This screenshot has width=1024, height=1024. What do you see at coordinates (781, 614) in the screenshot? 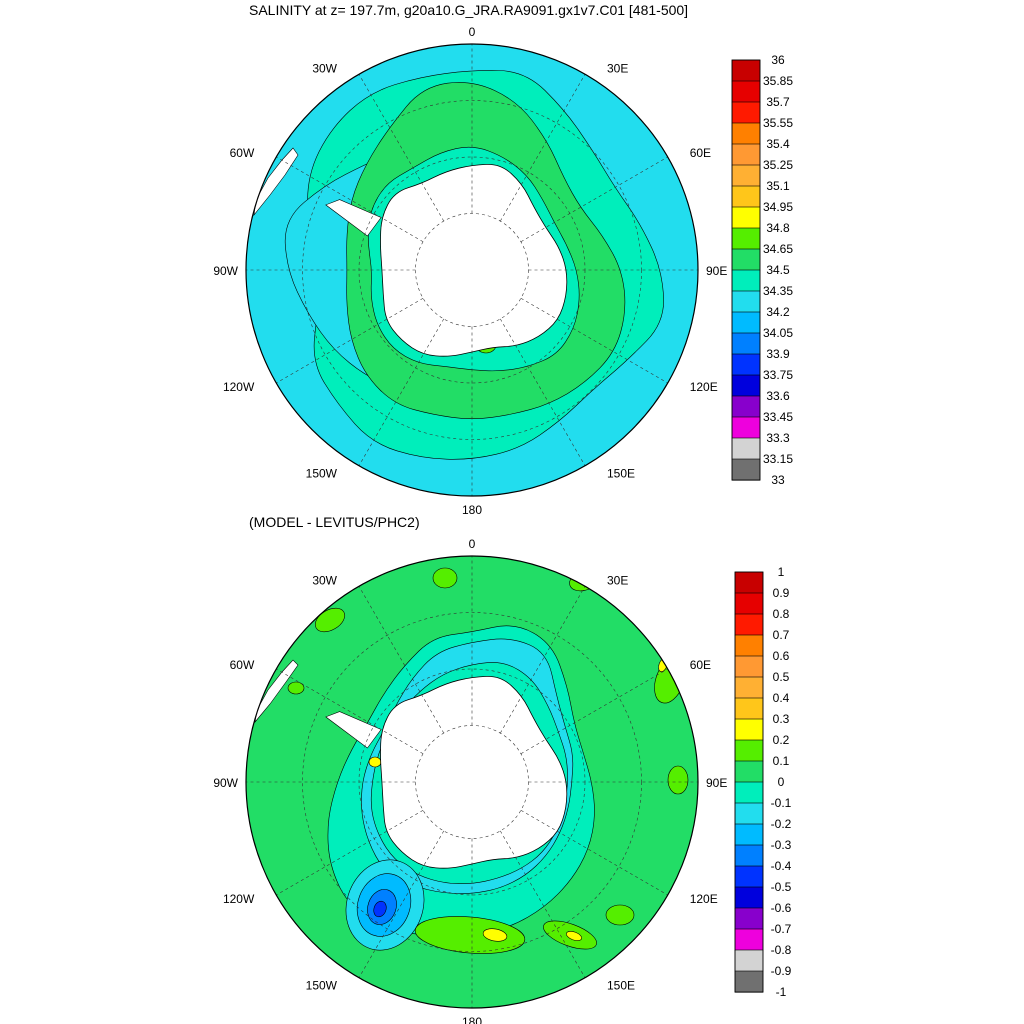
I see `colorbar-label: 0.8` at bounding box center [781, 614].